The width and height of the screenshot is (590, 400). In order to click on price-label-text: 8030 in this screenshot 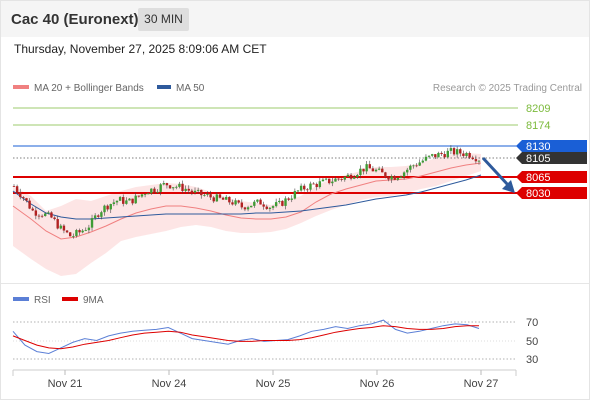, I will do `click(538, 194)`.